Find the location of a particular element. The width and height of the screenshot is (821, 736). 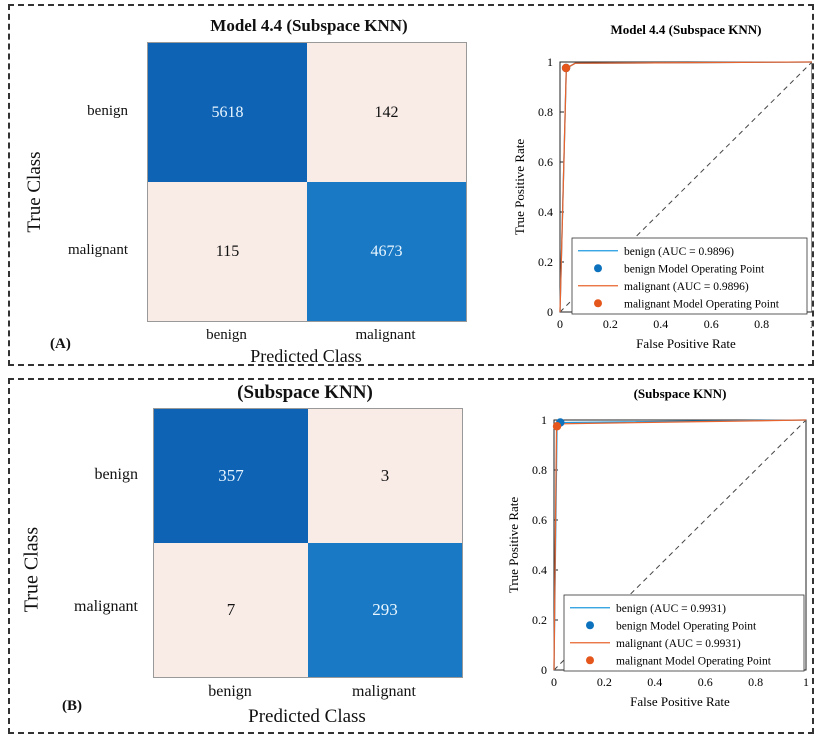

cm-cell: 357 is located at coordinates (231, 476).